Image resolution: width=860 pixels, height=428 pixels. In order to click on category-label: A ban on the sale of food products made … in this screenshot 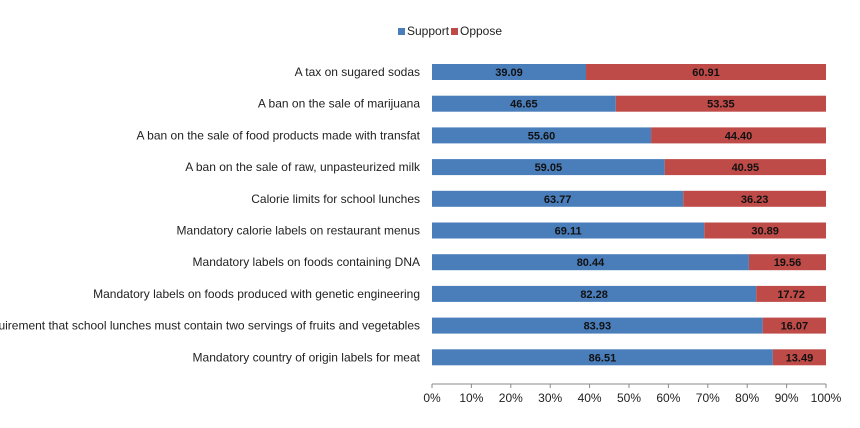, I will do `click(278, 135)`.